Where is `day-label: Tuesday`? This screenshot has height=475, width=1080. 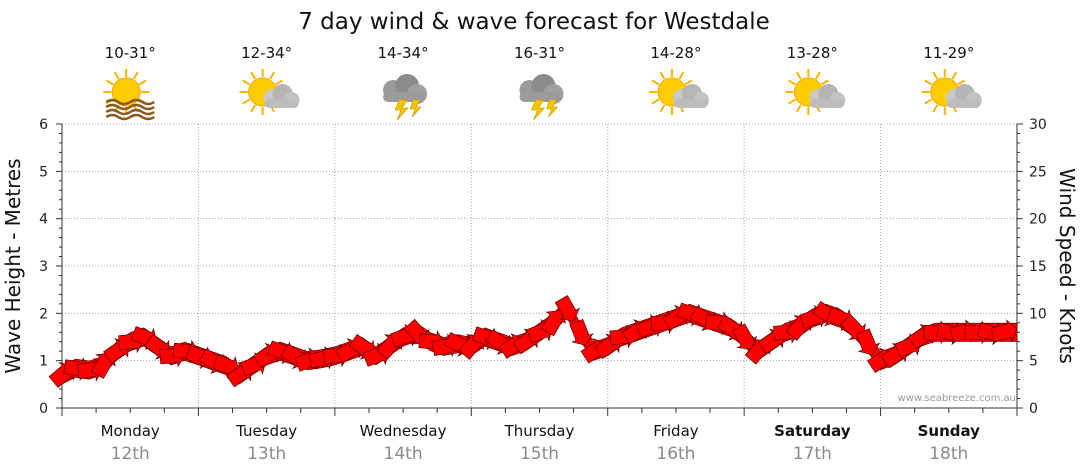 day-label: Tuesday is located at coordinates (266, 431).